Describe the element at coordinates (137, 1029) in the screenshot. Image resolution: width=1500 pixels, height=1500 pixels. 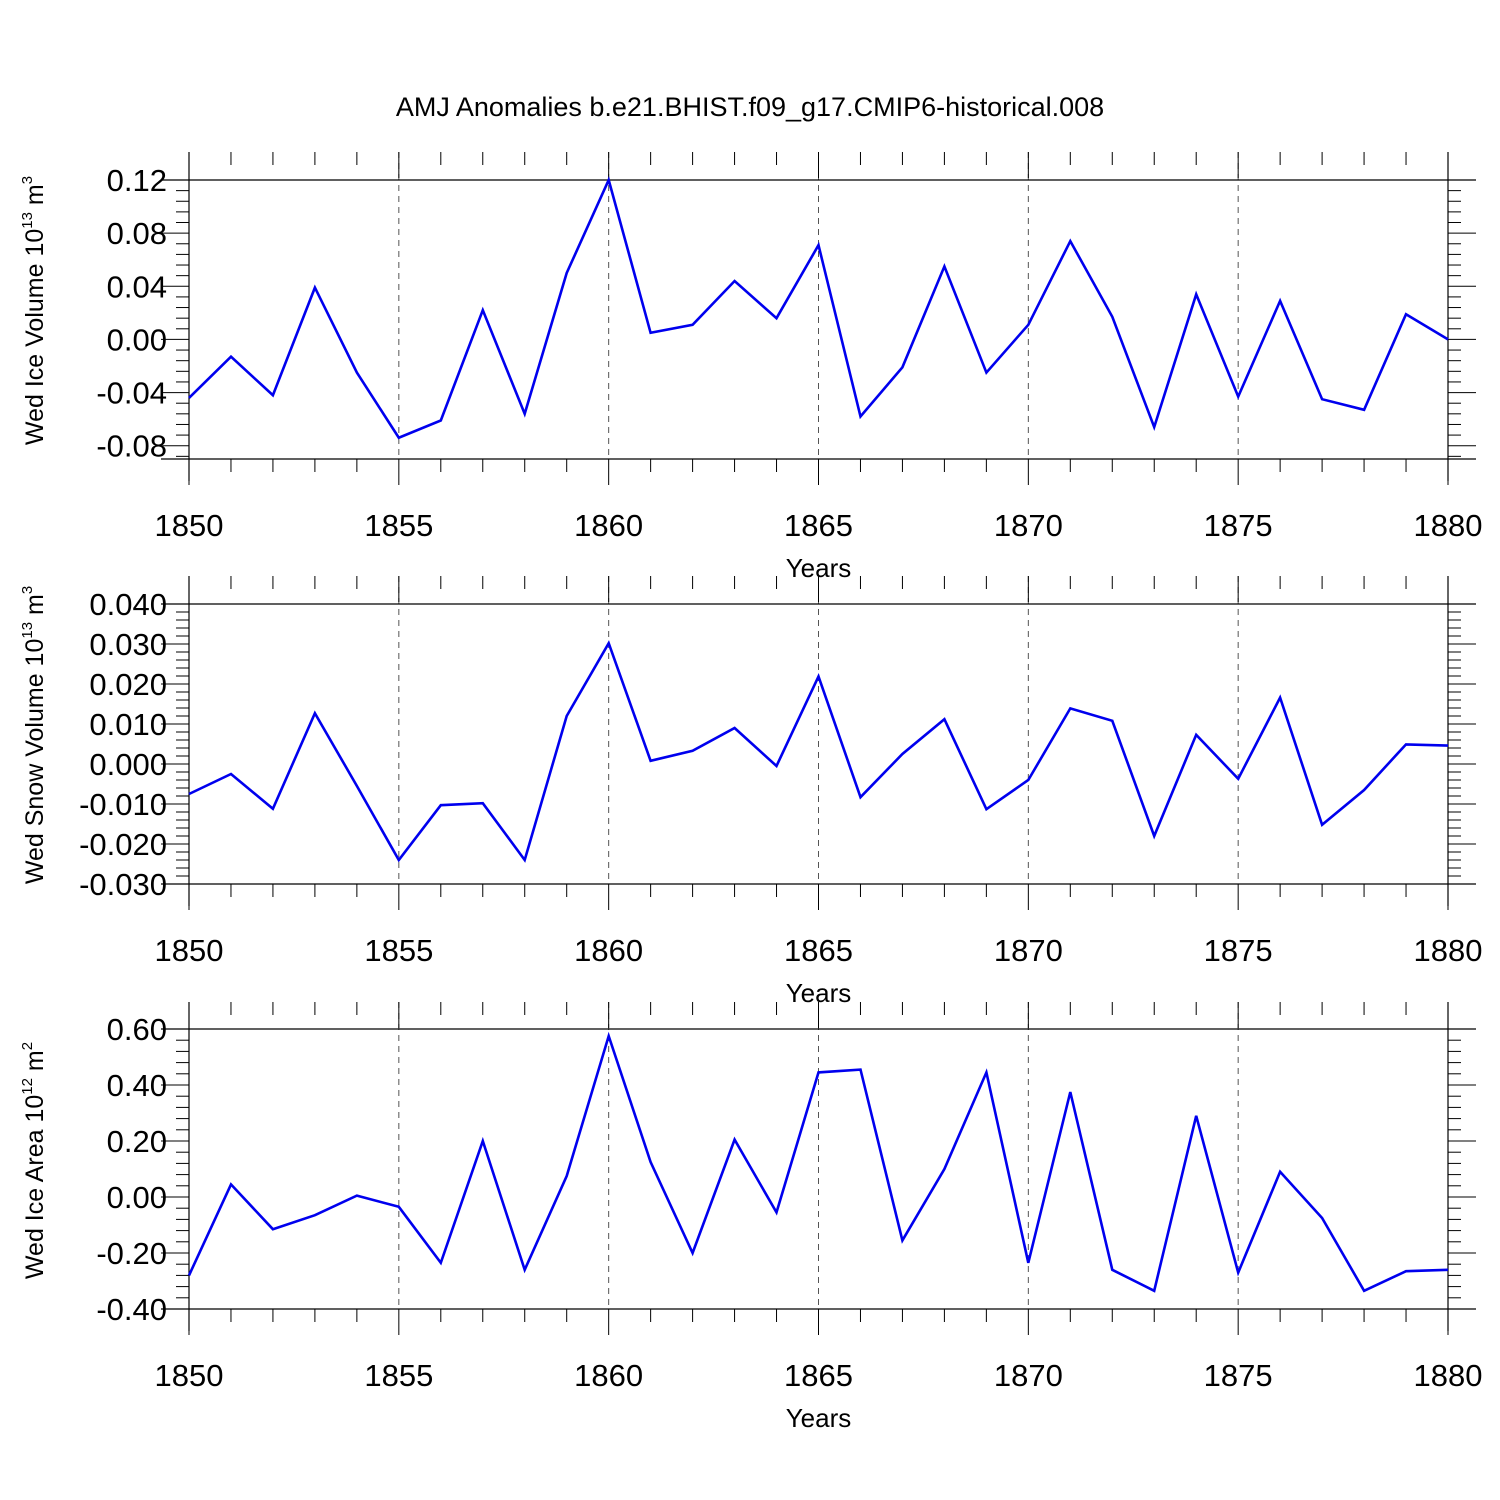
I see `y-tick-label: 0.60` at that location.